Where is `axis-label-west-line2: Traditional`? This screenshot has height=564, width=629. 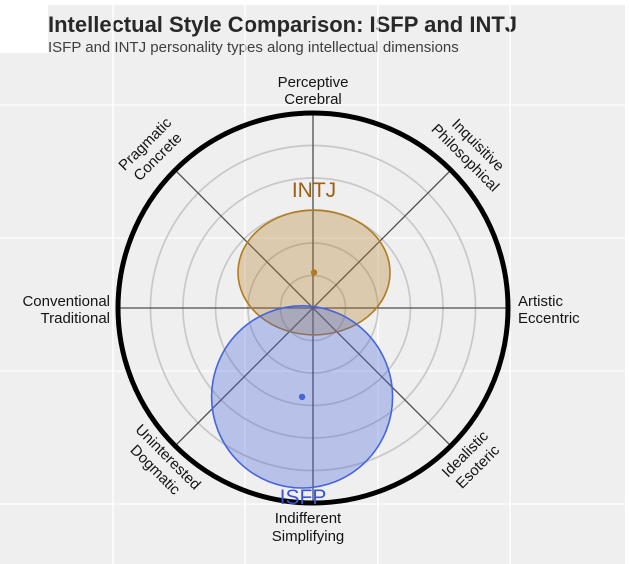
axis-label-west-line2: Traditional is located at coordinates (75, 318).